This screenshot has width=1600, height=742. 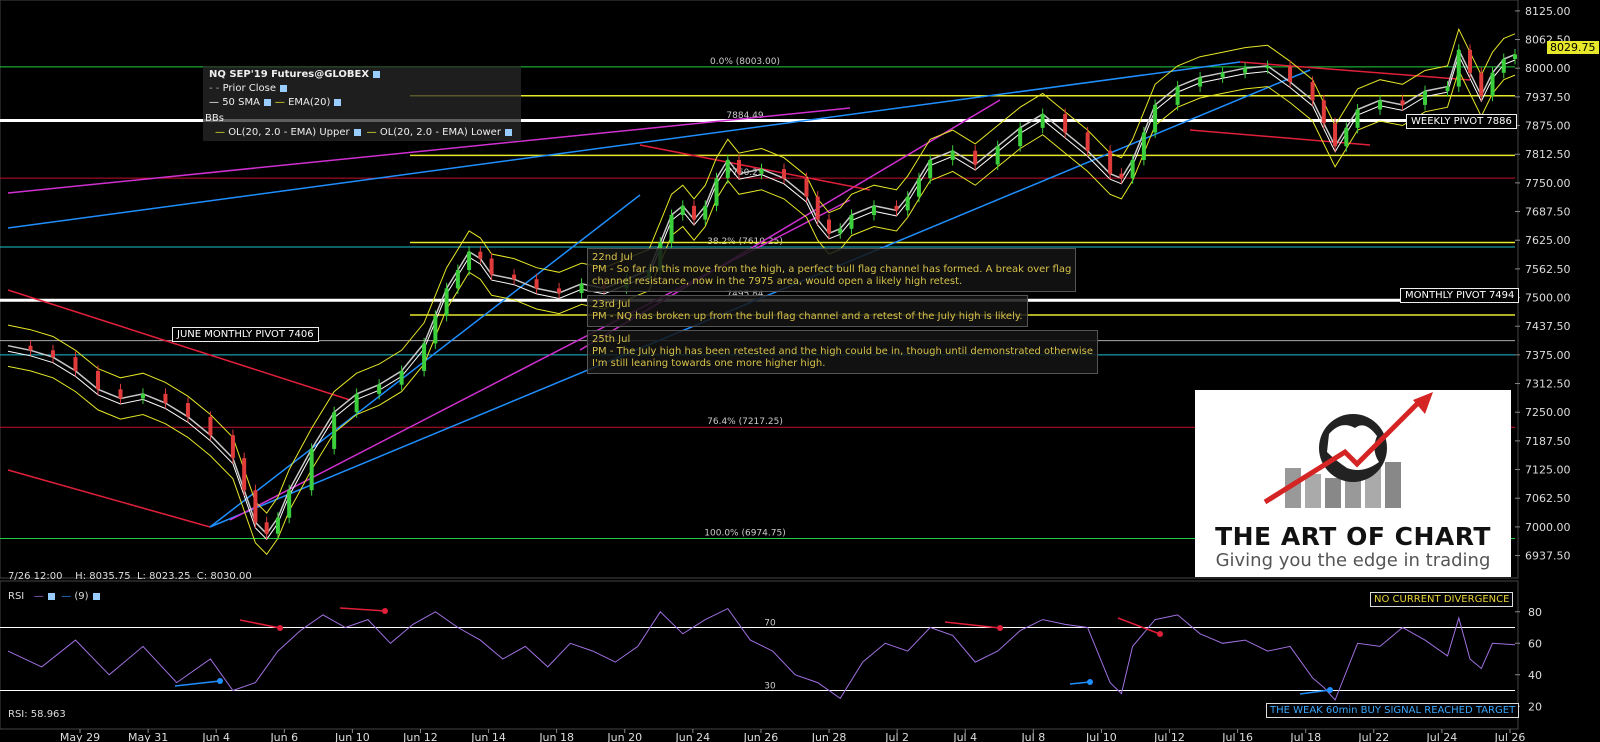 What do you see at coordinates (1373, 736) in the screenshot?
I see `x-tick-label: Jul 22` at bounding box center [1373, 736].